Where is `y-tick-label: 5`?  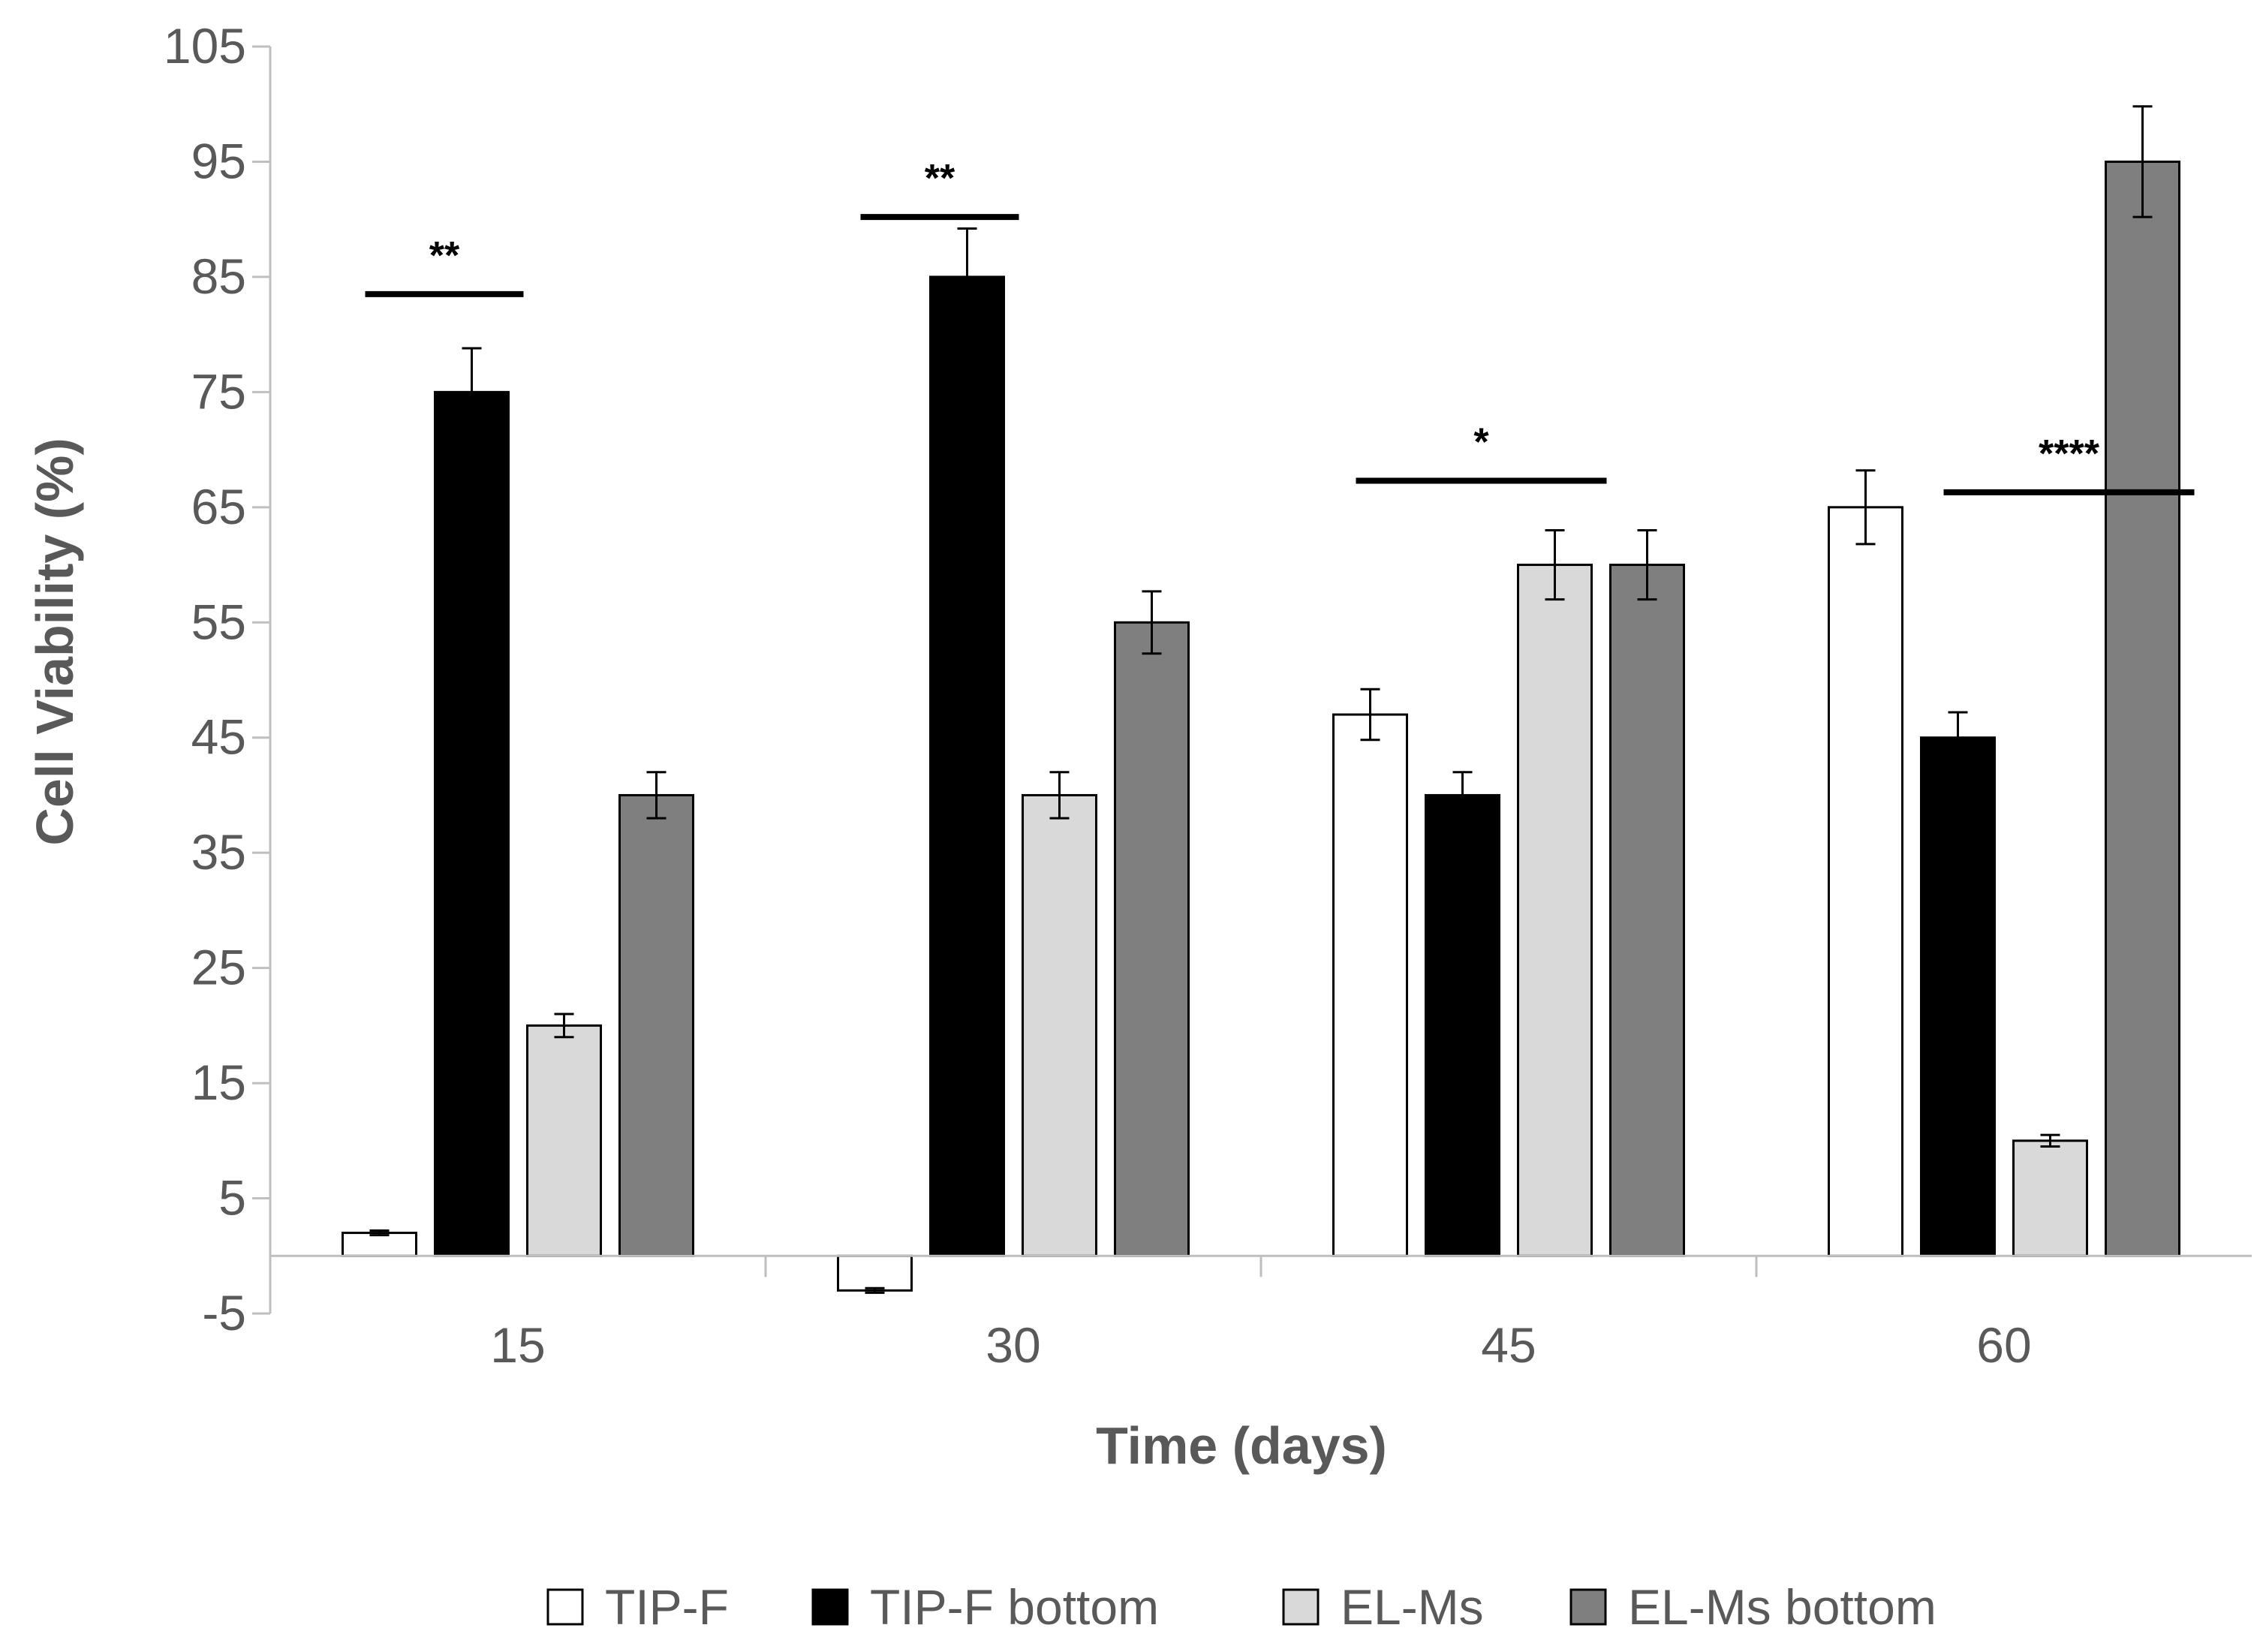
y-tick-label: 5 is located at coordinates (232, 1198).